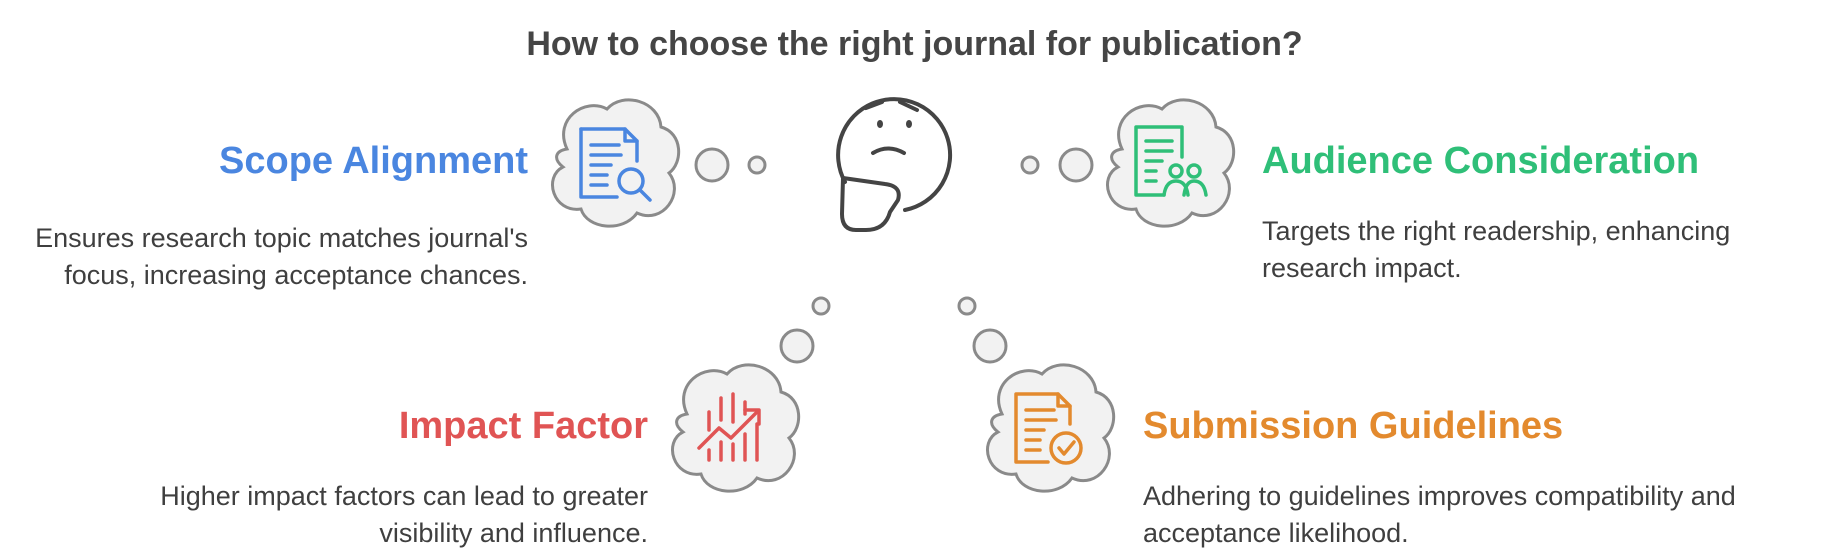 The height and width of the screenshot is (556, 1829). I want to click on document-people-icon, so click(1171, 161).